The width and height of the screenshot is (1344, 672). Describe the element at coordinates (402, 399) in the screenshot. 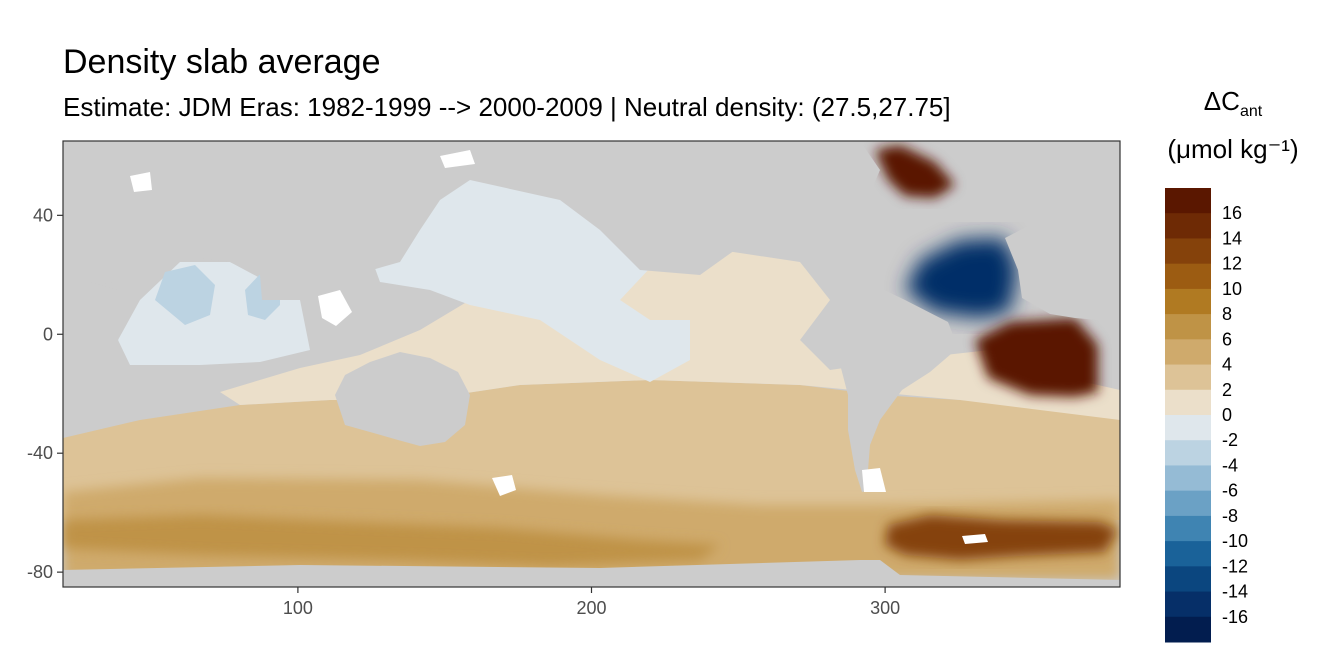

I see `australia-landmass` at that location.